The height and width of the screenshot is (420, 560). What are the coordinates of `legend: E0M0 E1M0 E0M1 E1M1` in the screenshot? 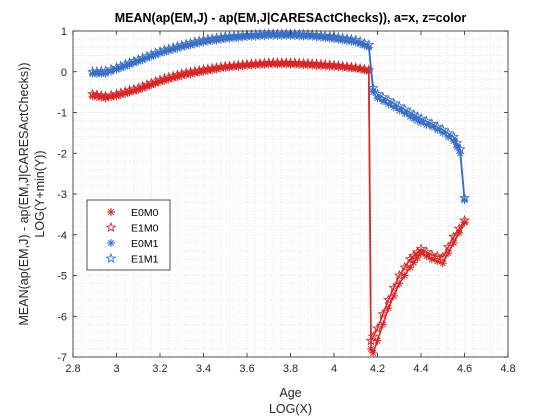 It's located at (128, 235).